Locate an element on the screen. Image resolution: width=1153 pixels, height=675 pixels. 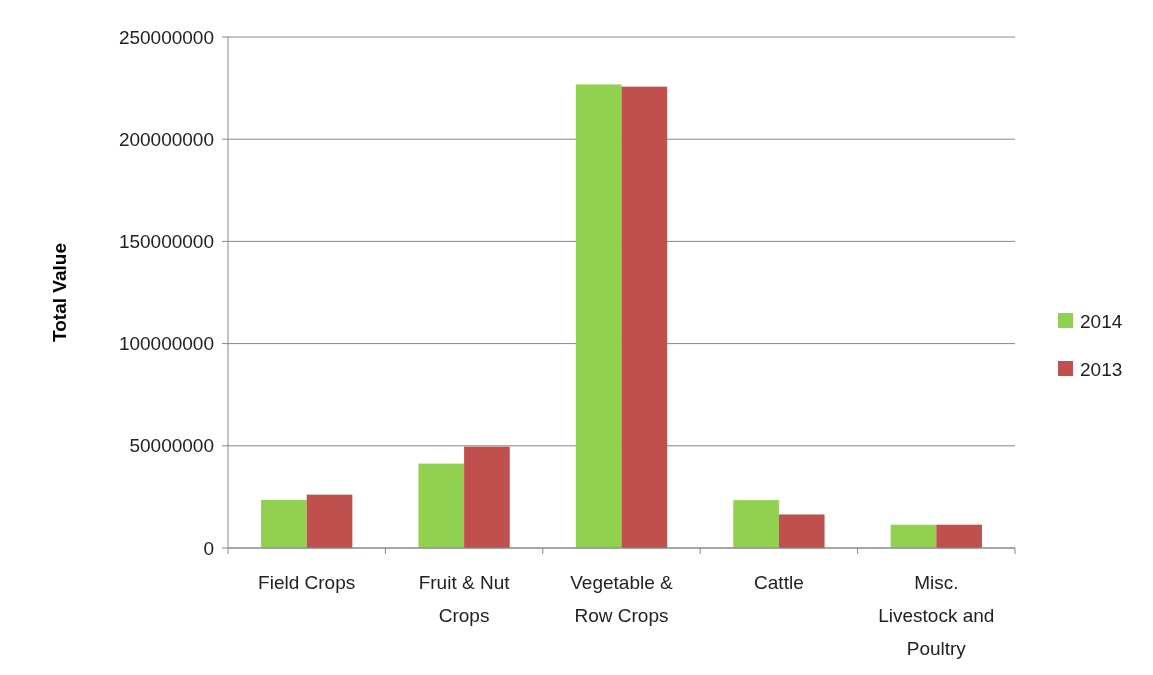
legend-label: 2013 is located at coordinates (1101, 369).